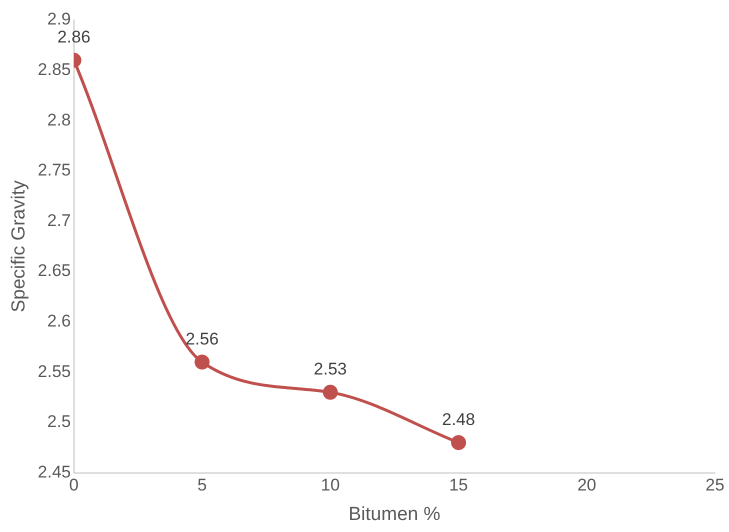  What do you see at coordinates (59, 120) in the screenshot?
I see `y-tick-label: 2.8` at bounding box center [59, 120].